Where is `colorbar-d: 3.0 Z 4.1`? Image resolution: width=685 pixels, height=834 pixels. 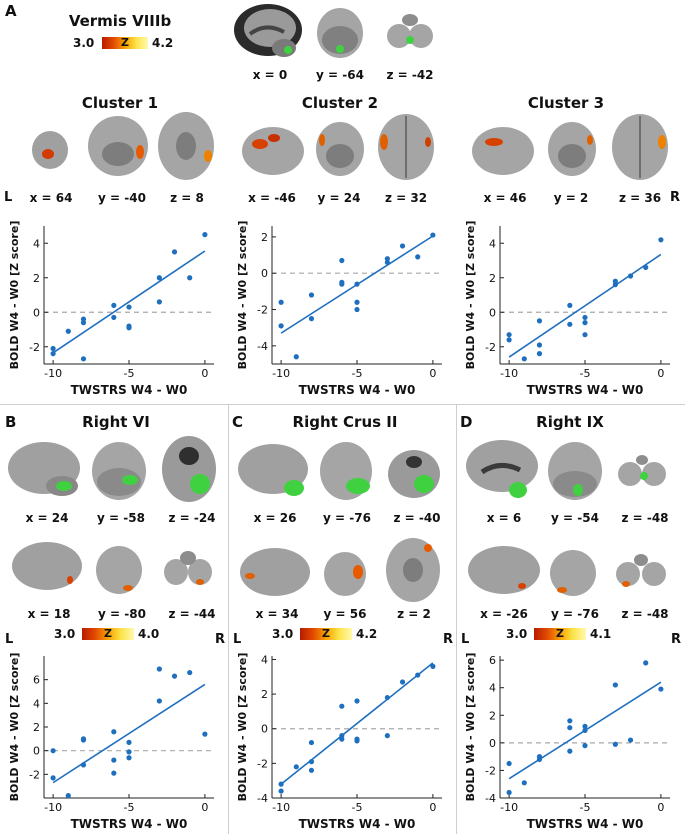
colorbar-d: 3.0 Z 4.1 is located at coordinates (571, 634).